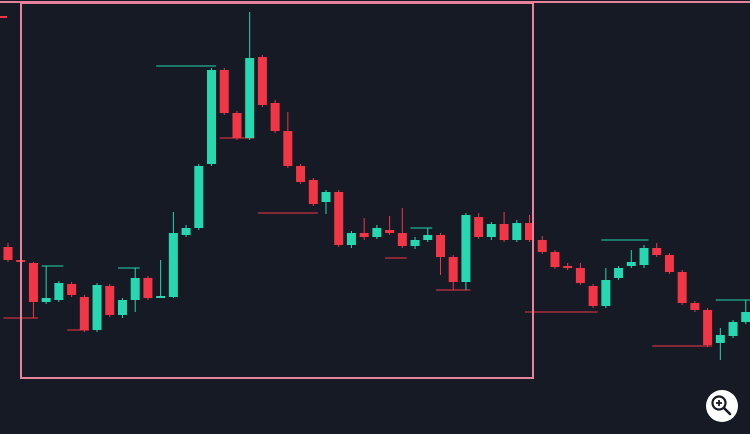 The image size is (750, 434). What do you see at coordinates (719, 403) in the screenshot?
I see `zoom-lens` at bounding box center [719, 403].